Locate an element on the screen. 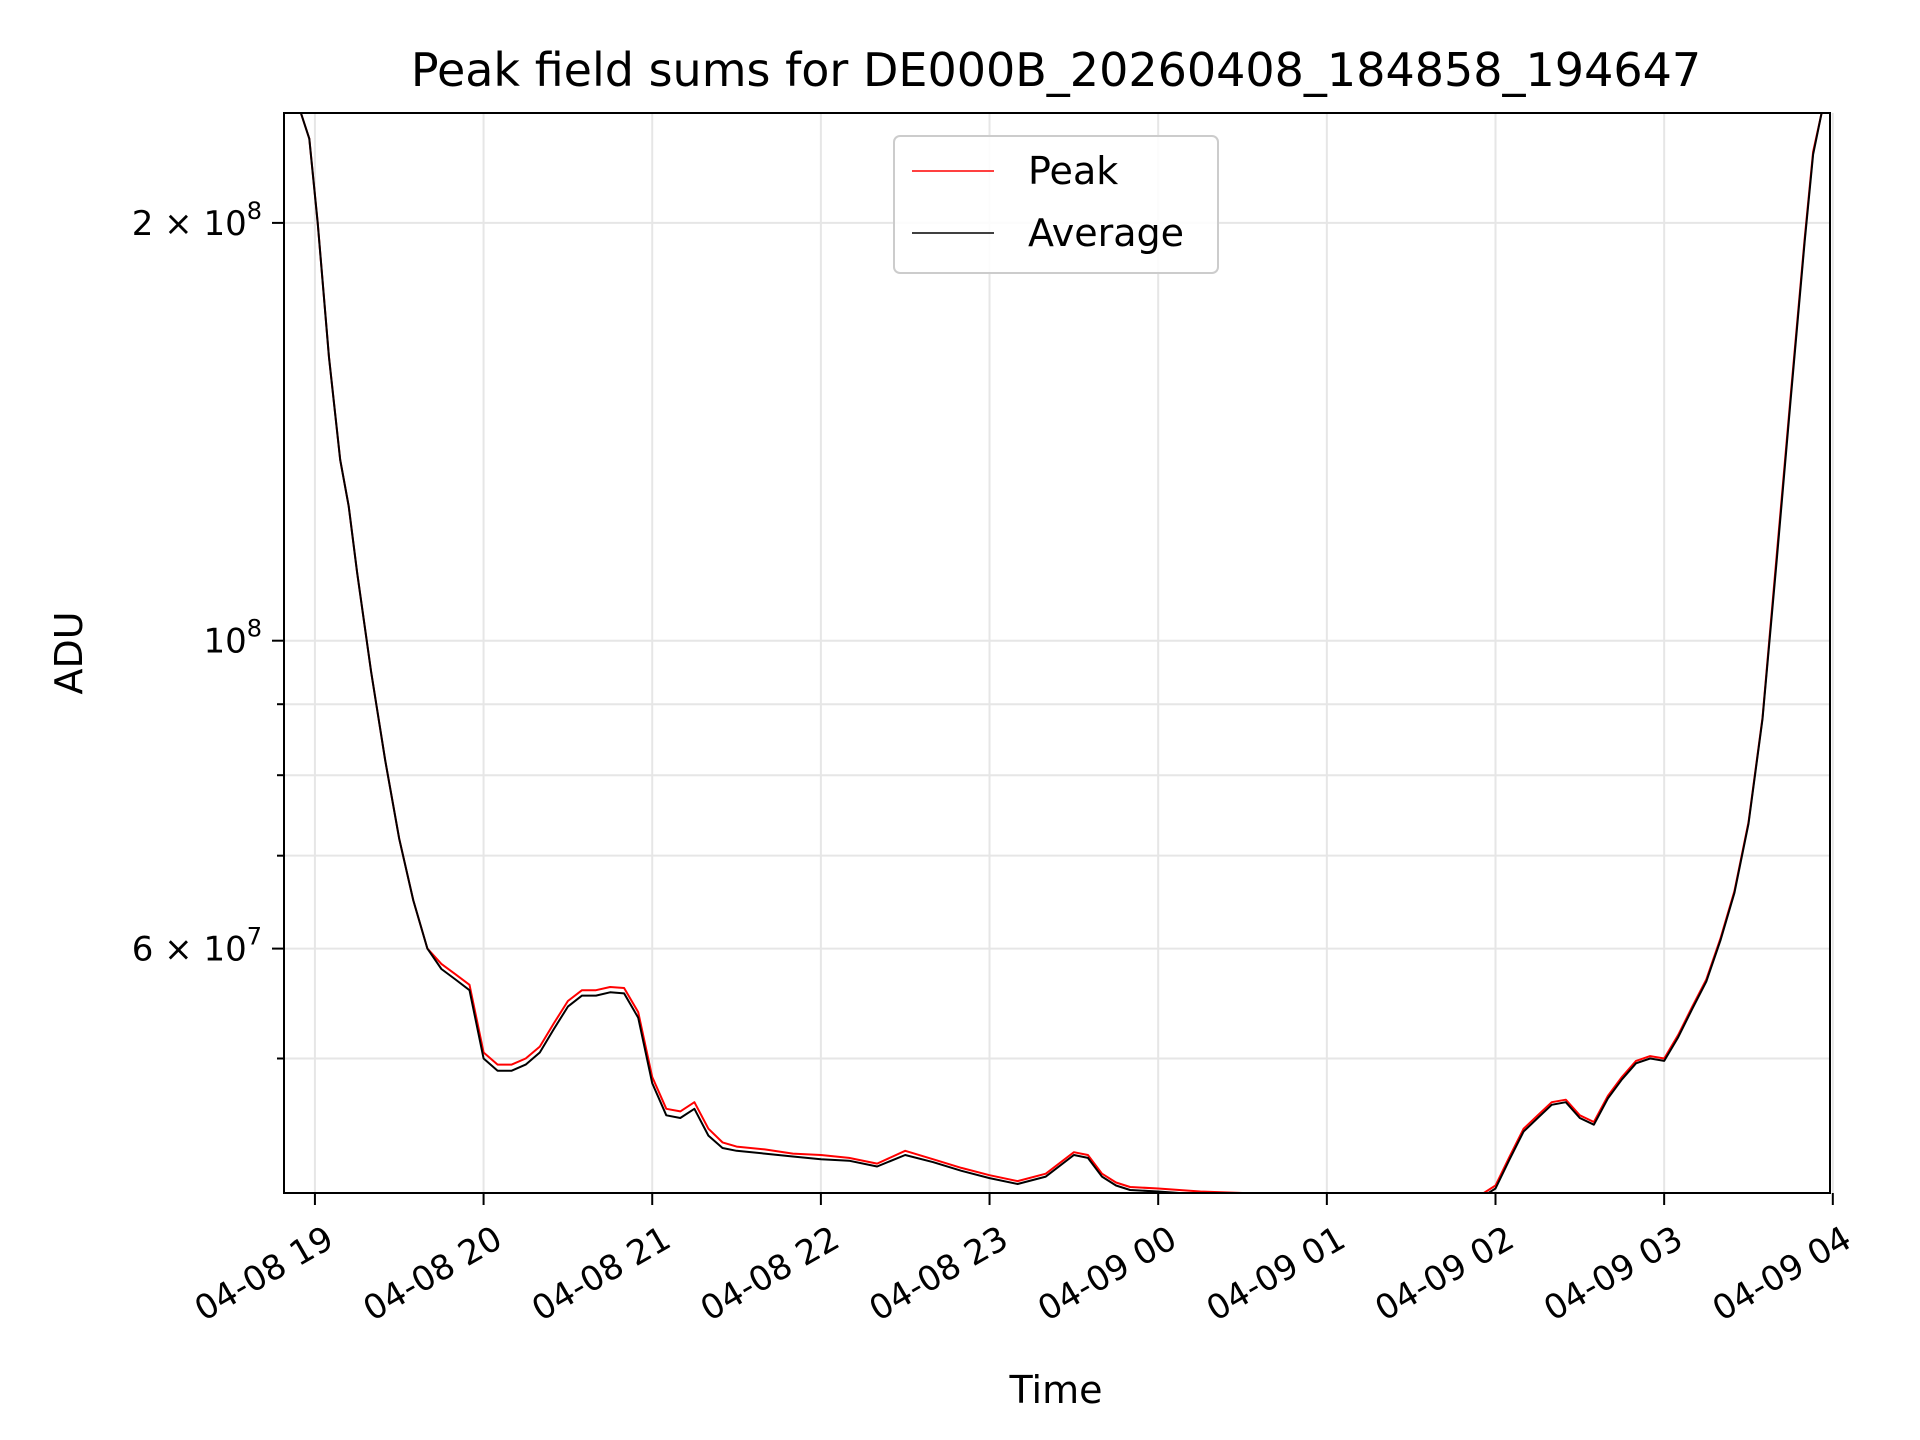 This screenshot has height=1440, width=1920. x-axis-label: Time is located at coordinates (1056, 1390).